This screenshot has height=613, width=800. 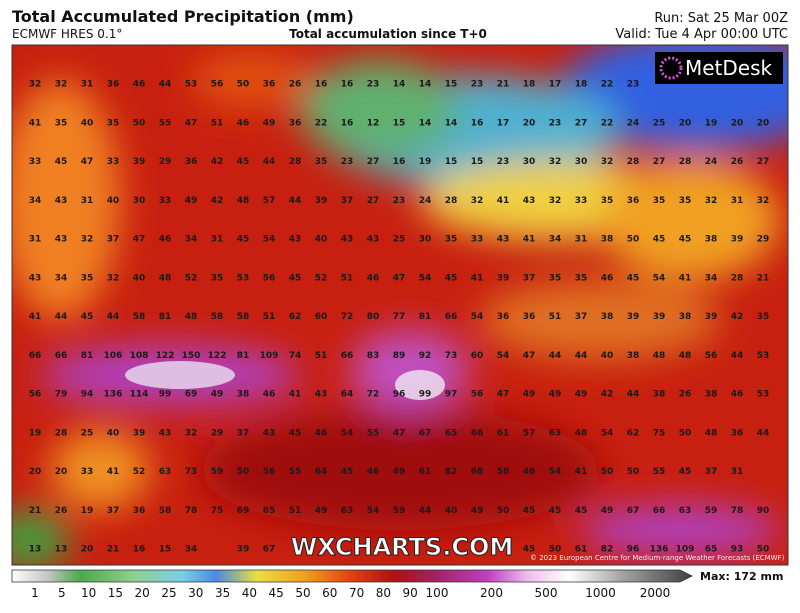 What do you see at coordinates (685, 162) in the screenshot?
I see `grid-value: 28` at bounding box center [685, 162].